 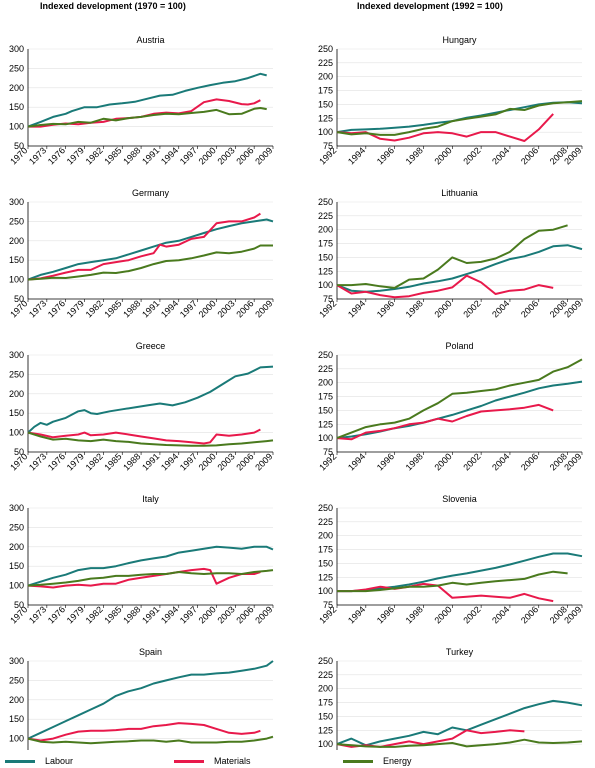 I want to click on series-line-labour-austria, so click(x=147, y=100).